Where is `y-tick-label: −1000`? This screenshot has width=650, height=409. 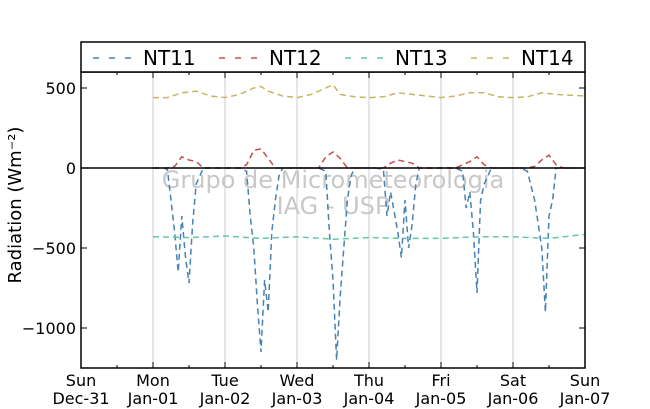
y-tick-label: −1000 is located at coordinates (49, 328).